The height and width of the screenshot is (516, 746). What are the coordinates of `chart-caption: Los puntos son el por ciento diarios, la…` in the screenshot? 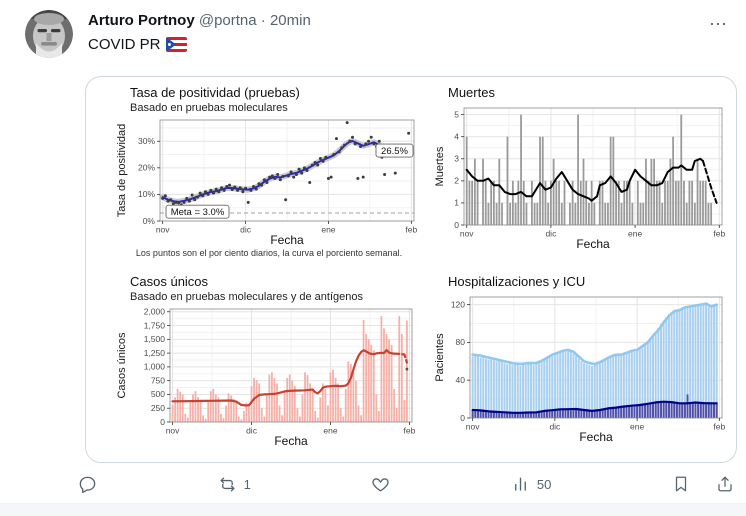 It's located at (269, 253).